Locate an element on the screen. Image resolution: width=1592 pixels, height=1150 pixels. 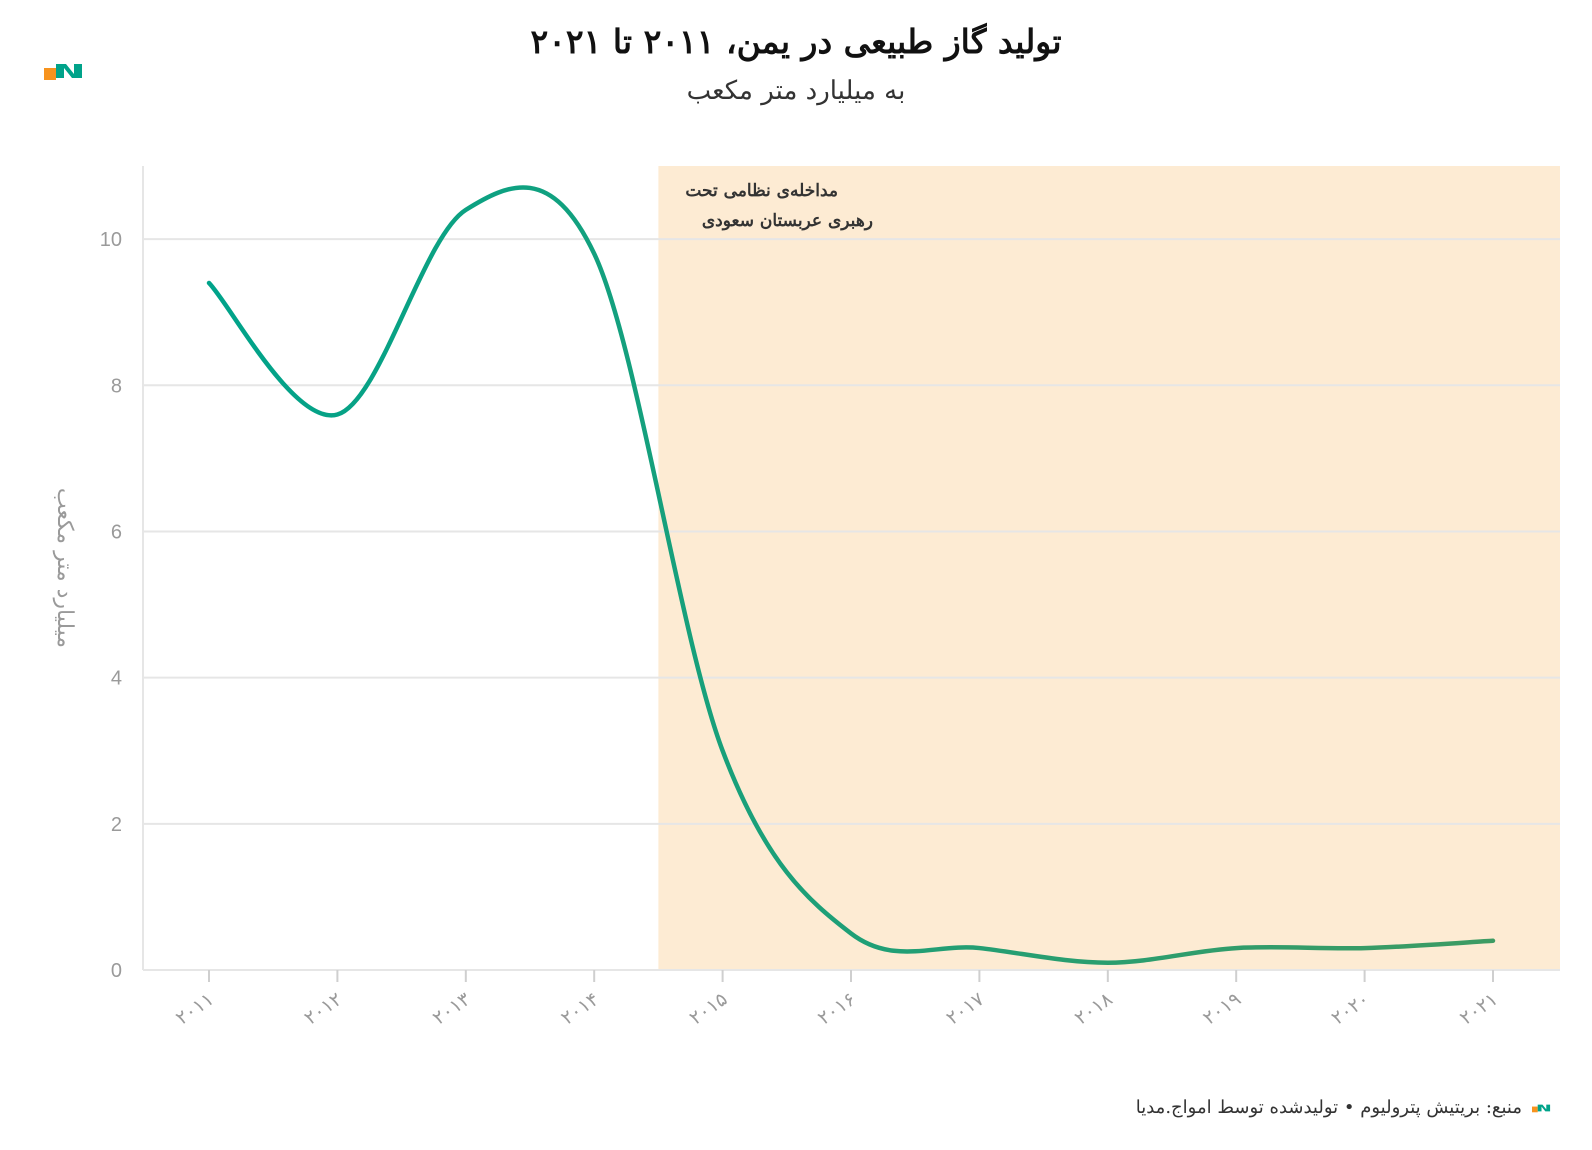
highlight-label-line1: مداخله‌ی نظامی تحت is located at coordinates (761, 191).